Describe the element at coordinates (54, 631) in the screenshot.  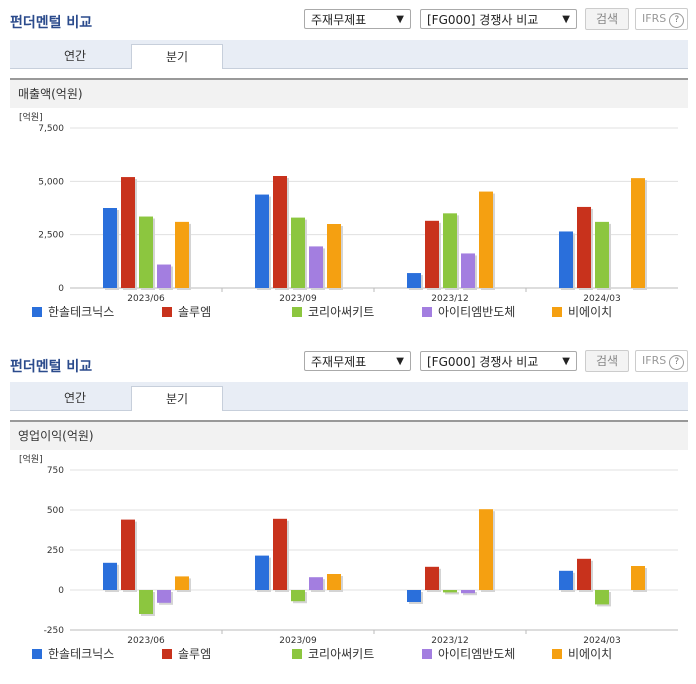
I see `y-tick-label: -250` at that location.